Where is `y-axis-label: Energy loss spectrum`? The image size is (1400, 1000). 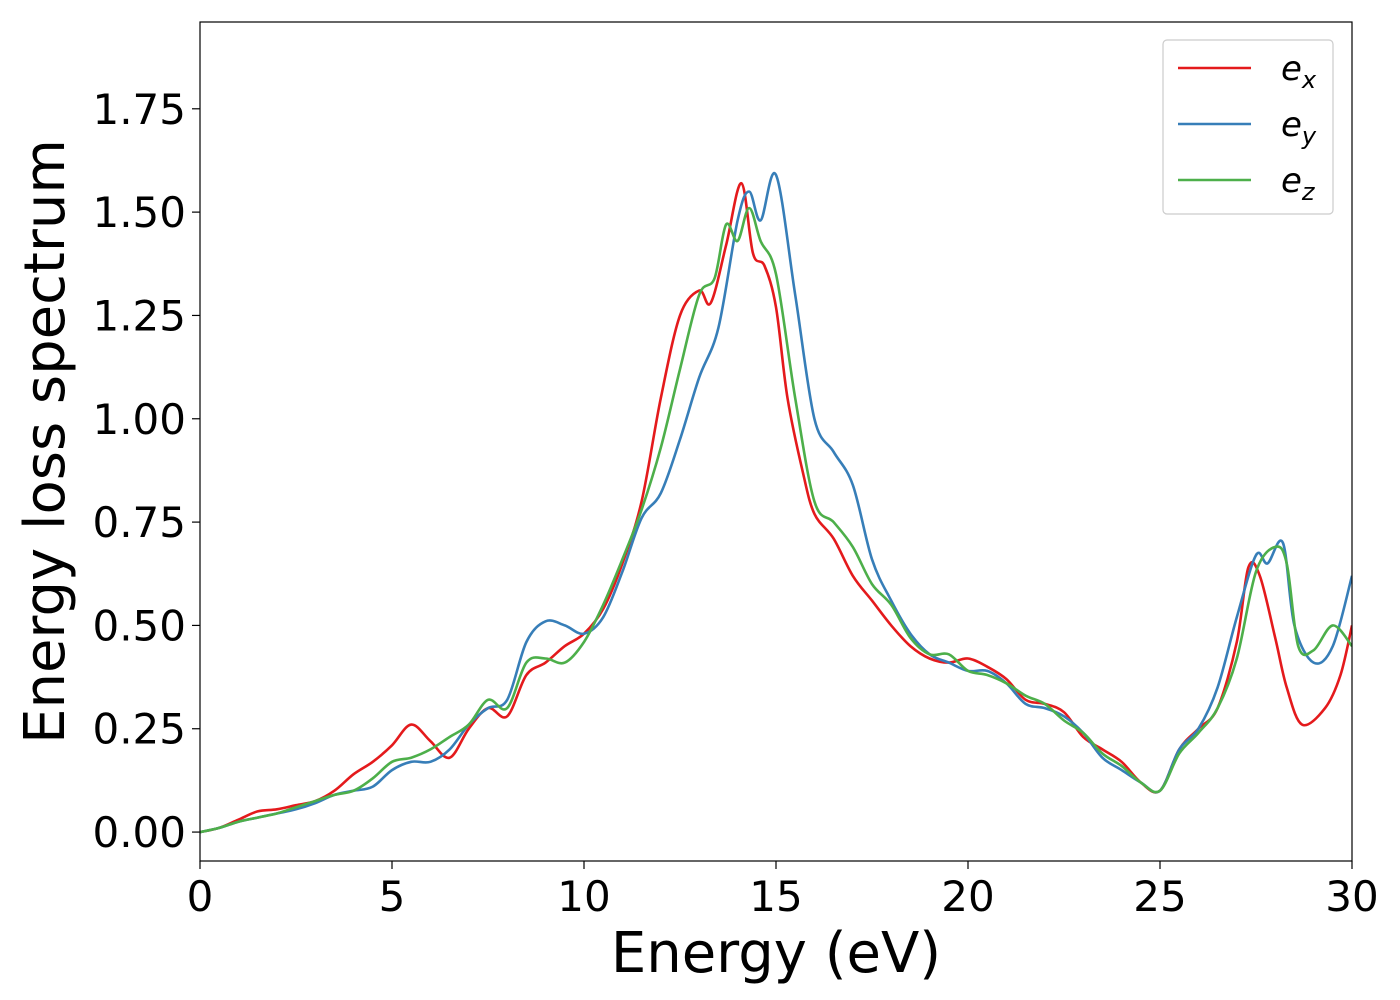 y-axis-label: Energy loss spectrum is located at coordinates (45, 441).